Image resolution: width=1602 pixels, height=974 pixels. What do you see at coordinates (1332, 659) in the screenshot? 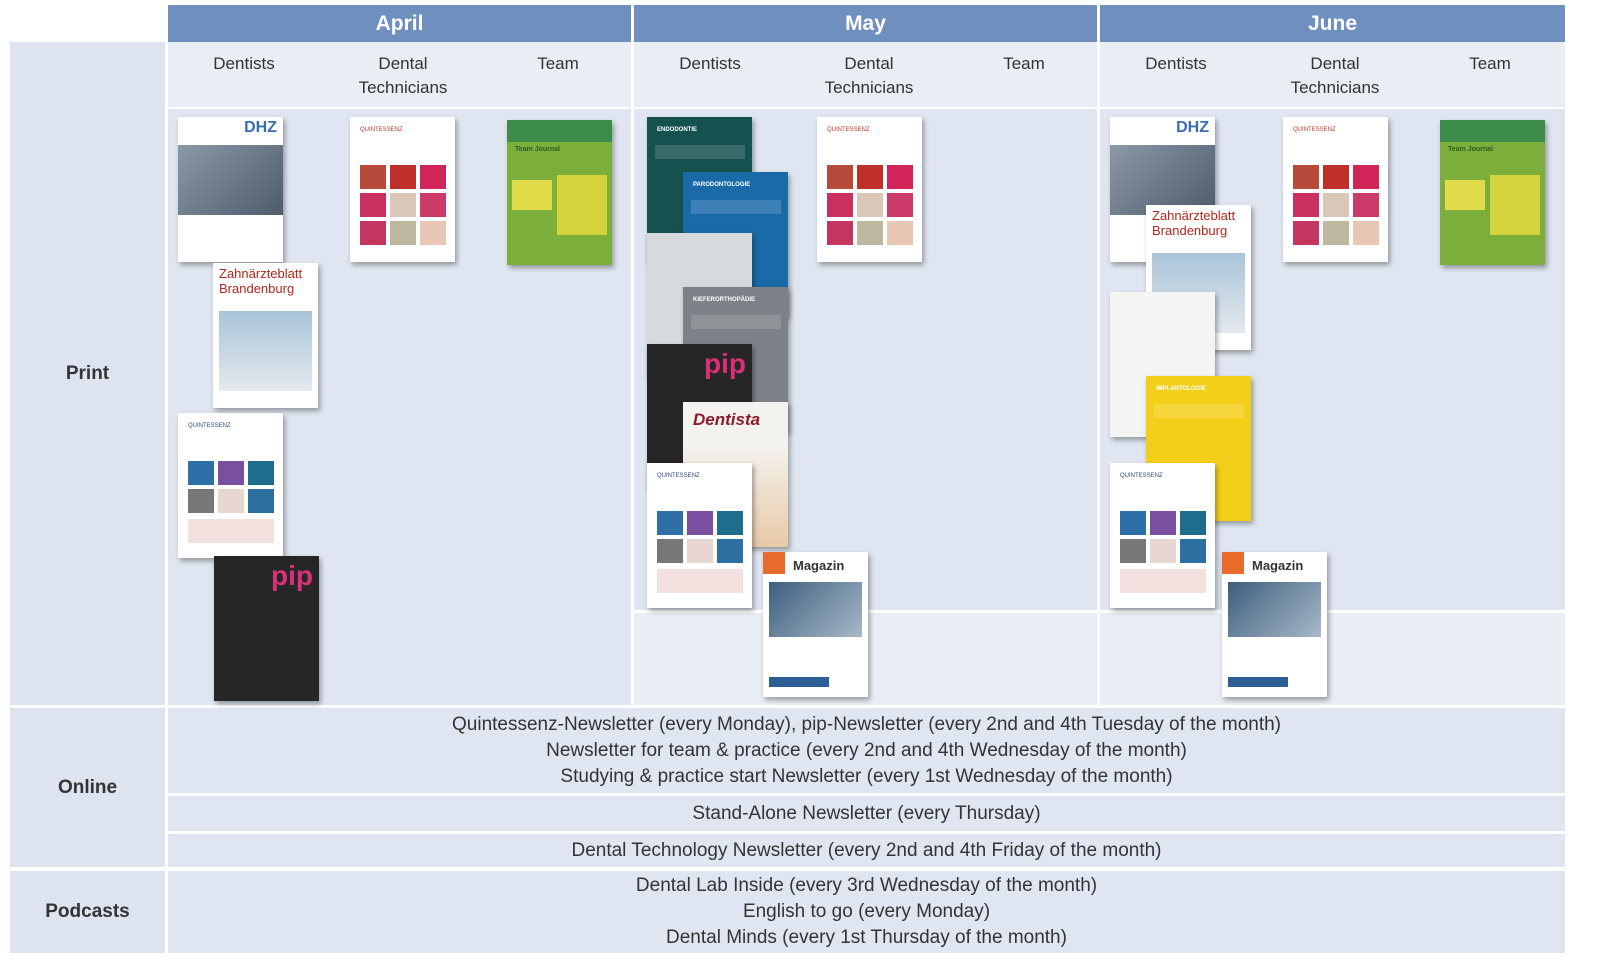
I see `print-cell` at bounding box center [1332, 659].